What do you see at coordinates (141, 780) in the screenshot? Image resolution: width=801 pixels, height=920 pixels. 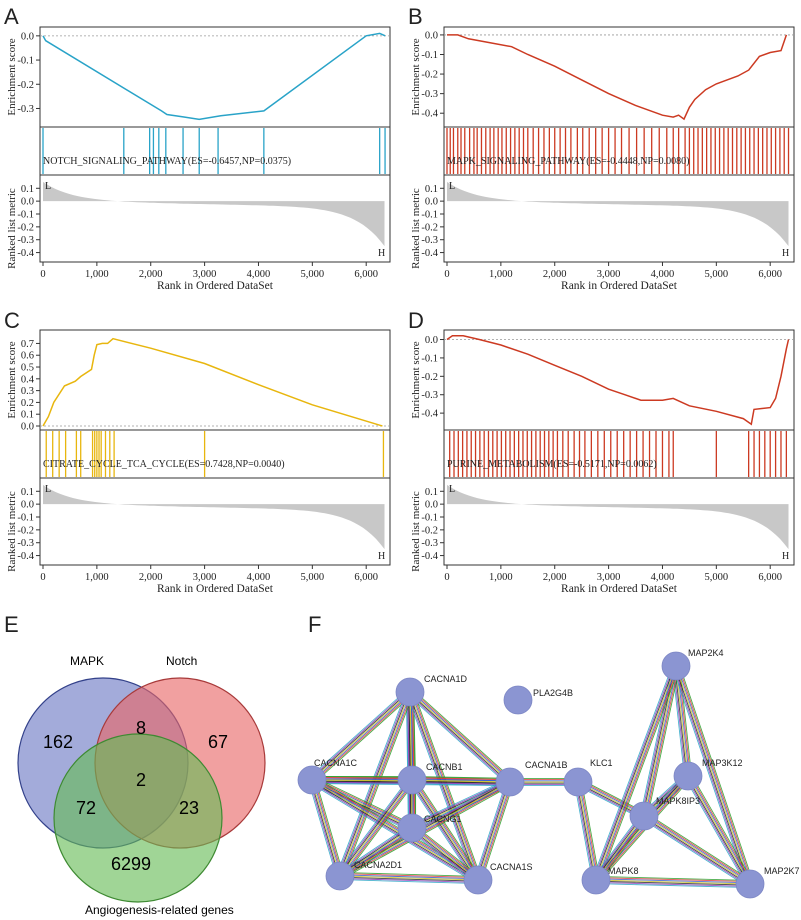 I see `venn-count-all: 2` at bounding box center [141, 780].